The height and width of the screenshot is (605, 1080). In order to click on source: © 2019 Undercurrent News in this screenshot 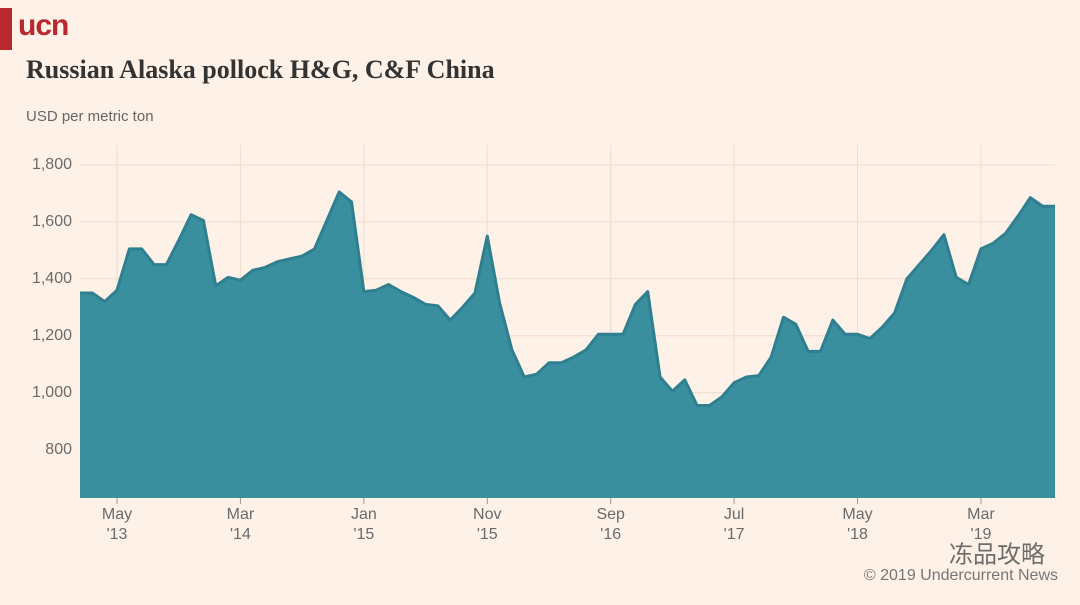, I will do `click(961, 575)`.